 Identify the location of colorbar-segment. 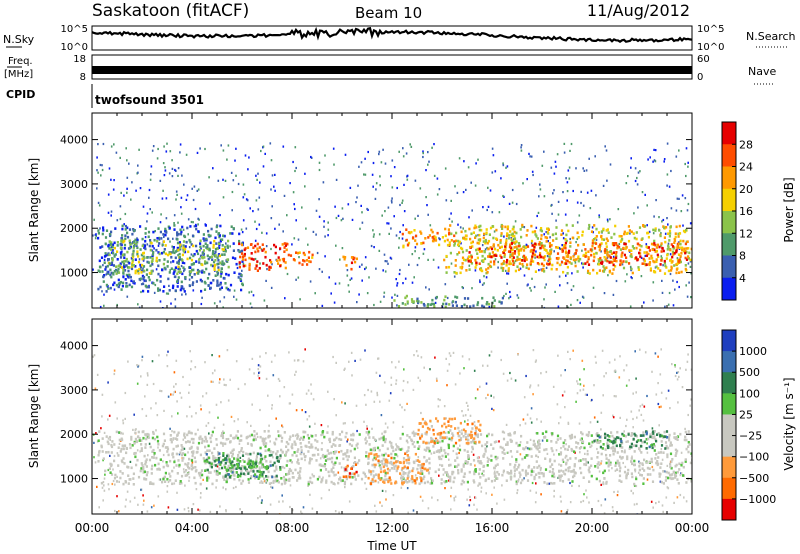
(729, 133).